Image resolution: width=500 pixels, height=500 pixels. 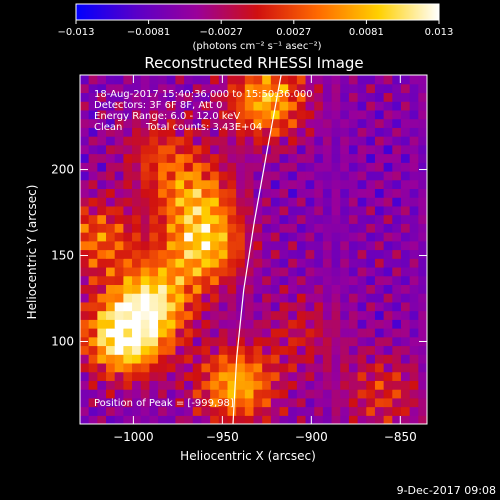 I want to click on y-axis-label: Heliocentric Y (arcsec), so click(x=32, y=252).